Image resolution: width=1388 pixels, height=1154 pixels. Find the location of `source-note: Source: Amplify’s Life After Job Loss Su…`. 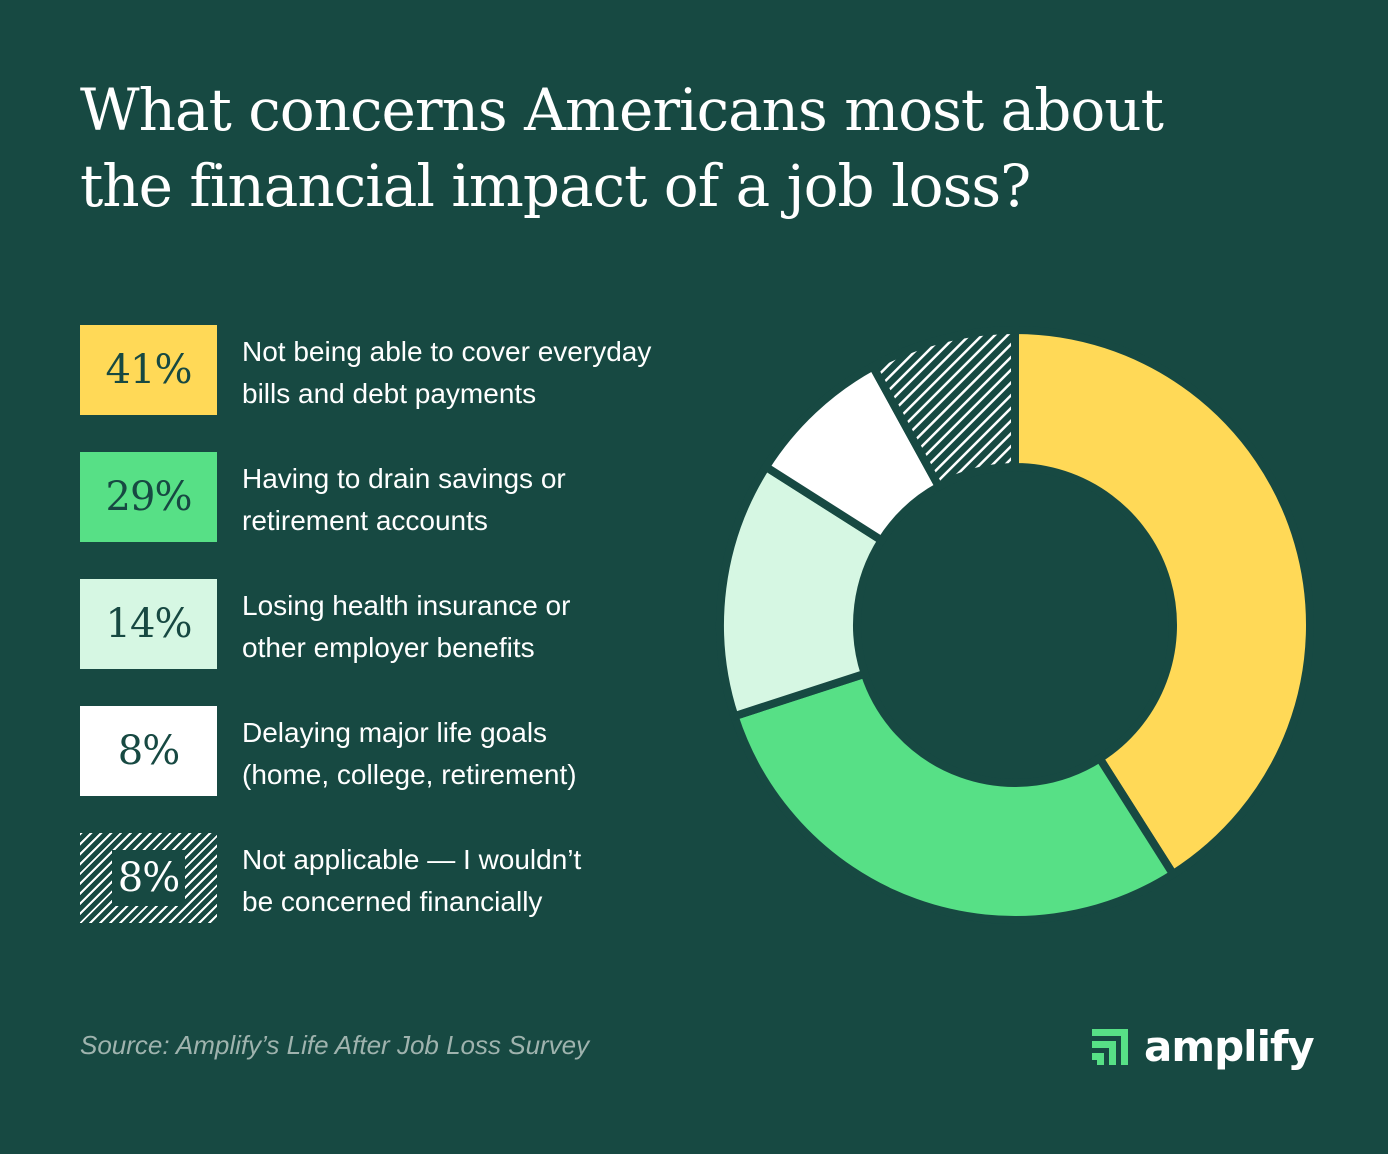

source-note: Source: Amplify’s Life After Job Loss Su… is located at coordinates (335, 1045).